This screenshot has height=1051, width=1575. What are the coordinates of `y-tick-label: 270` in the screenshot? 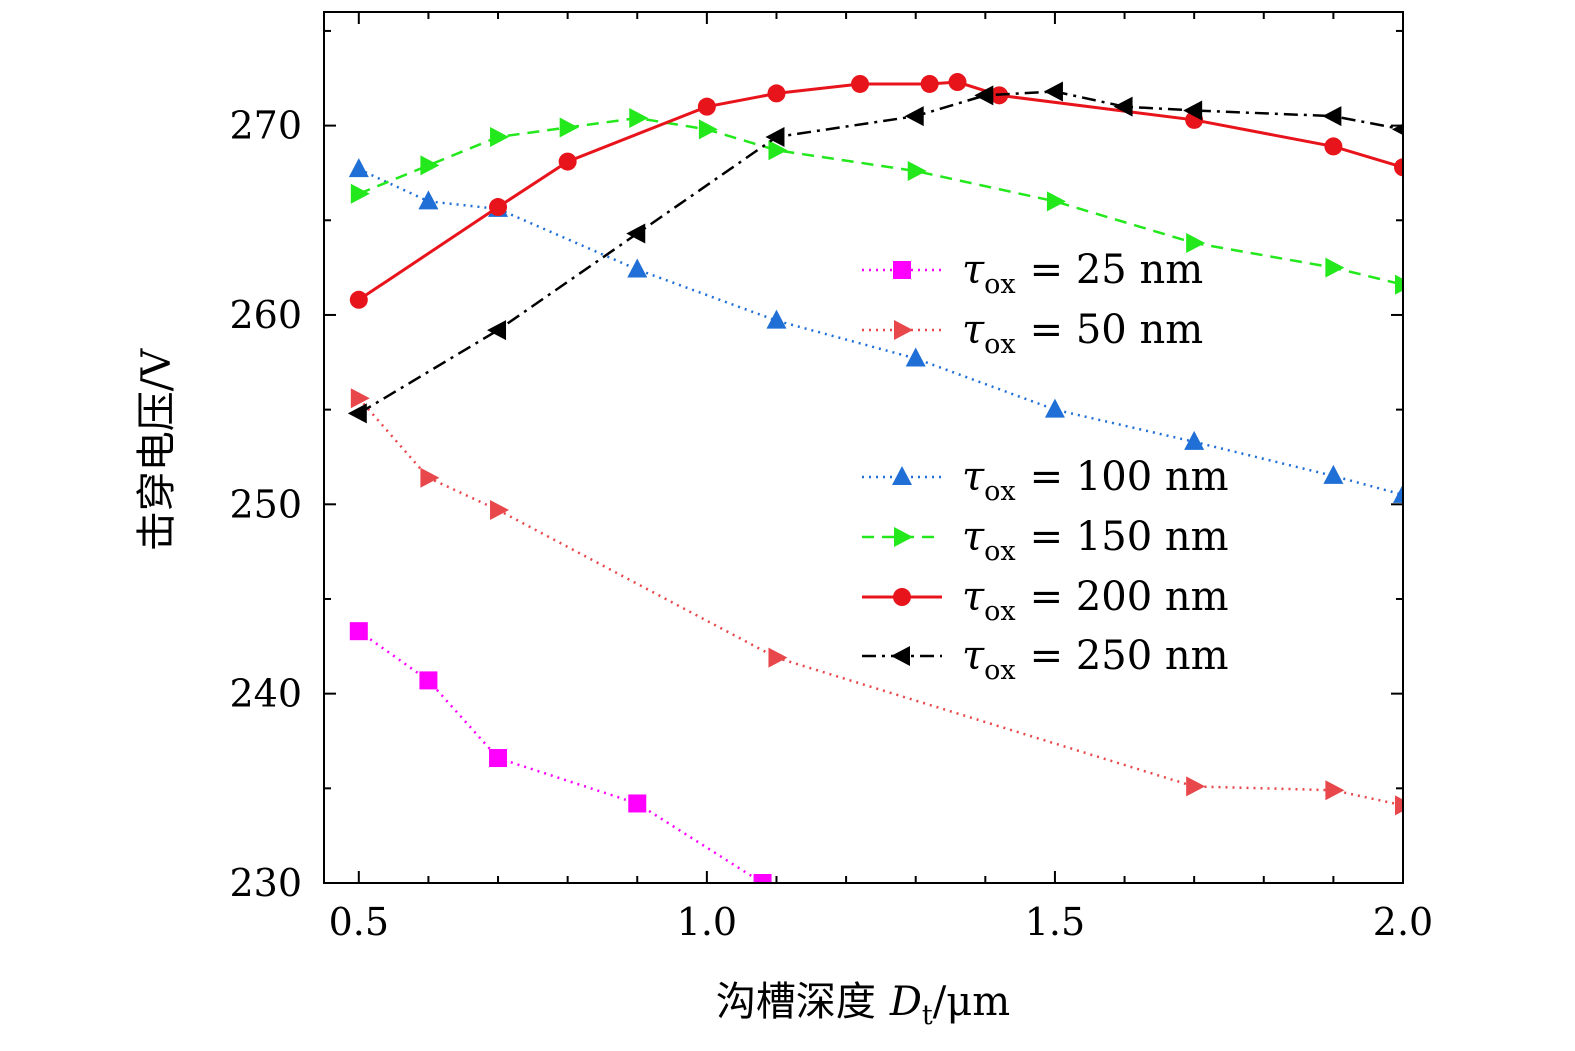 It's located at (265, 126).